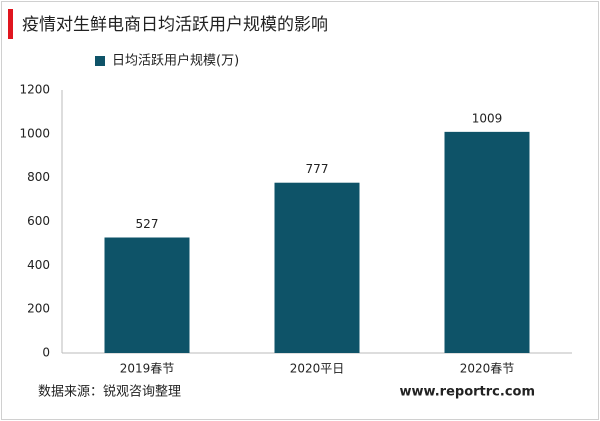 Image resolution: width=600 pixels, height=421 pixels. Describe the element at coordinates (147, 224) in the screenshot. I see `data-label: 527` at that location.